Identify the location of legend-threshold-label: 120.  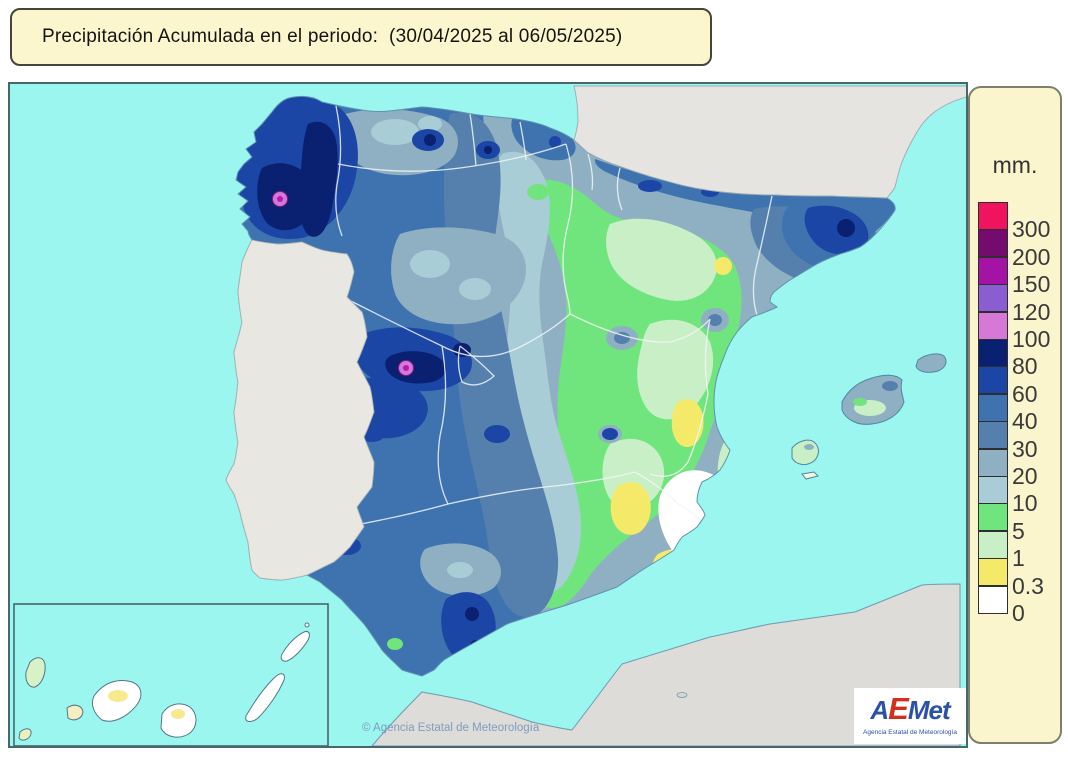
(1031, 311).